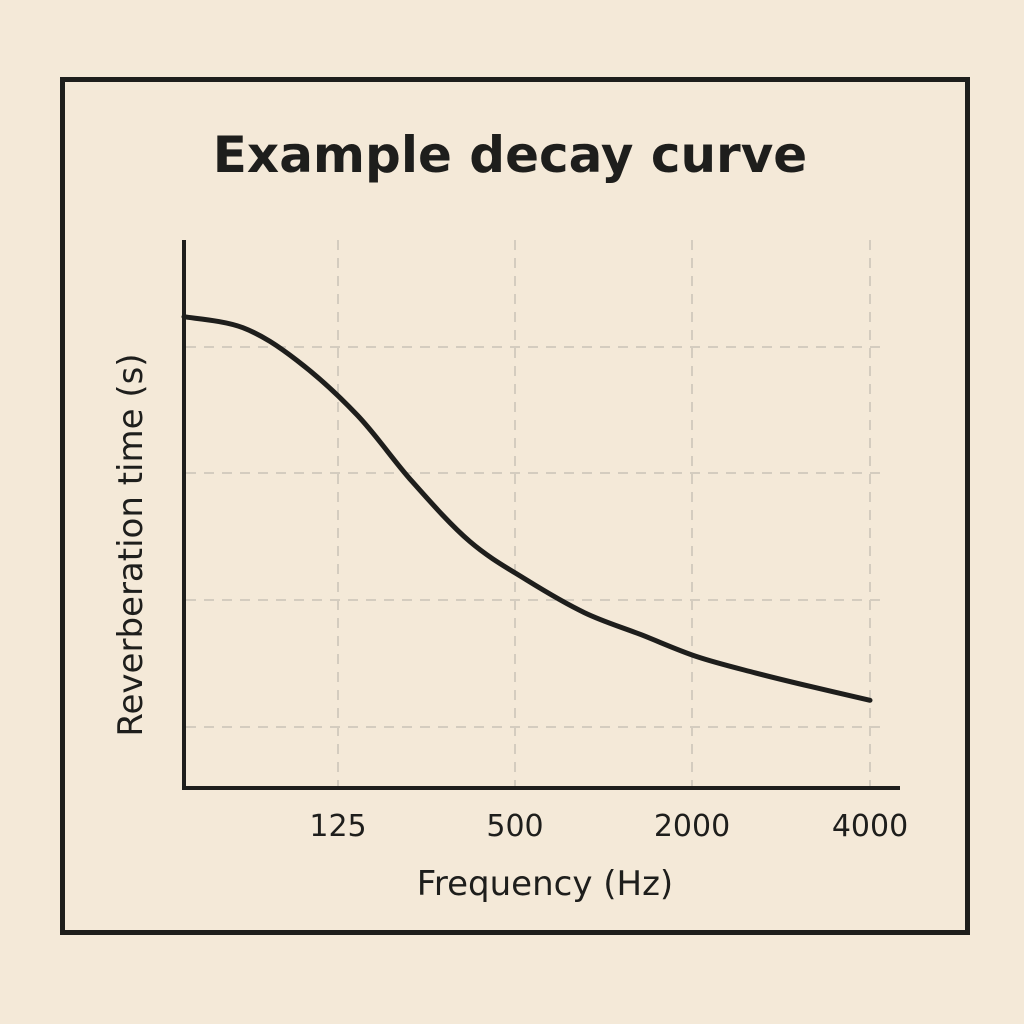 This screenshot has height=1024, width=1024. I want to click on x-tick-labels: 125 500 2000 4000, so click(608, 826).